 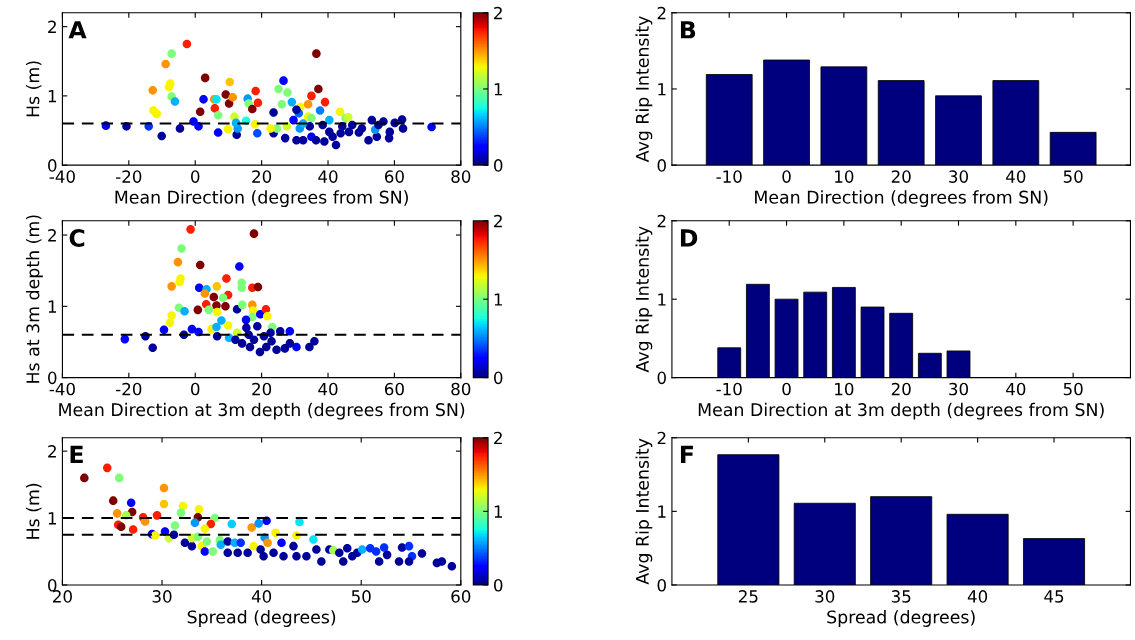 I want to click on x-tick-label: 35, so click(x=901, y=596).